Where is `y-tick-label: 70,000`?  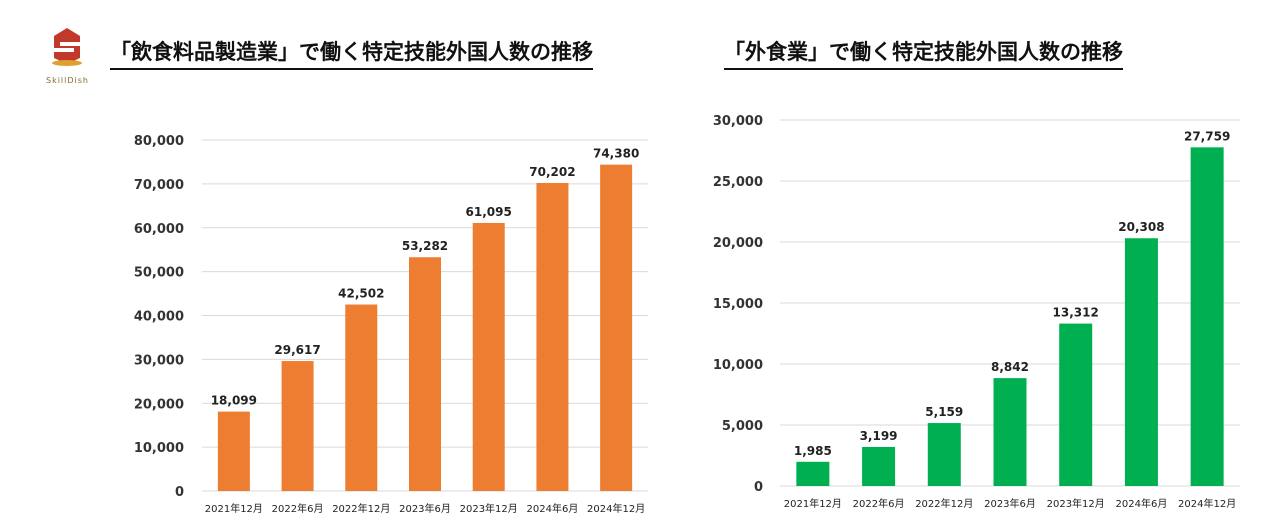 y-tick-label: 70,000 is located at coordinates (159, 185).